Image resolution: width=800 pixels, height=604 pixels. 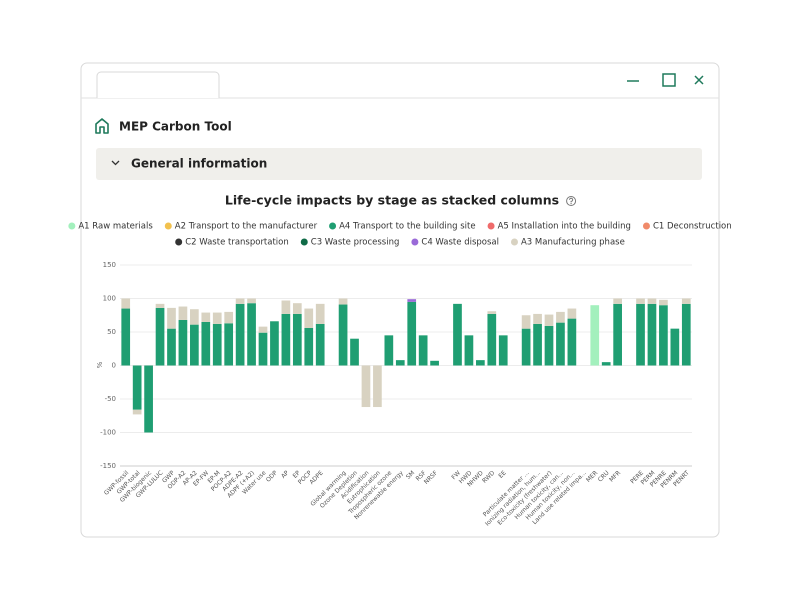 What do you see at coordinates (158, 84) in the screenshot?
I see `tab` at bounding box center [158, 84].